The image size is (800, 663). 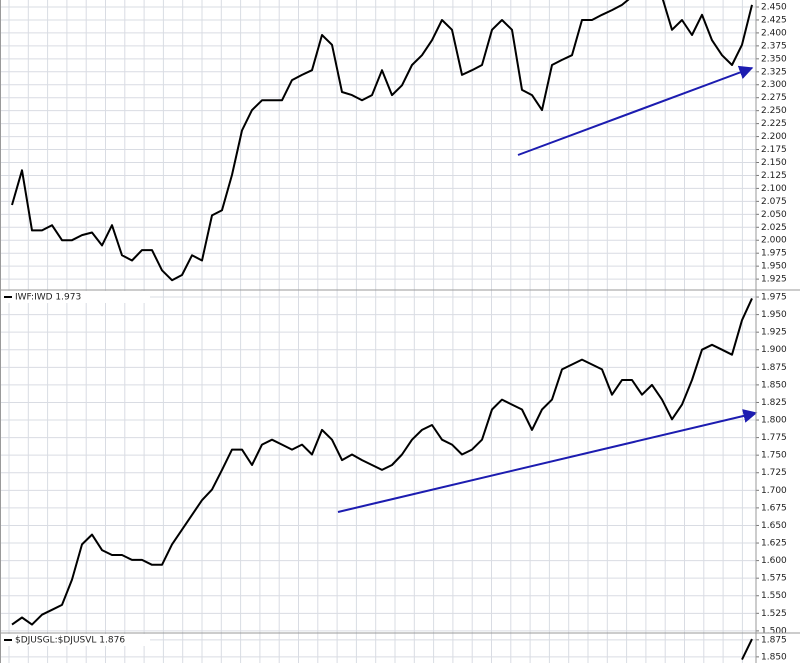 I want to click on y-tick-label: 2.275, so click(x=774, y=98).